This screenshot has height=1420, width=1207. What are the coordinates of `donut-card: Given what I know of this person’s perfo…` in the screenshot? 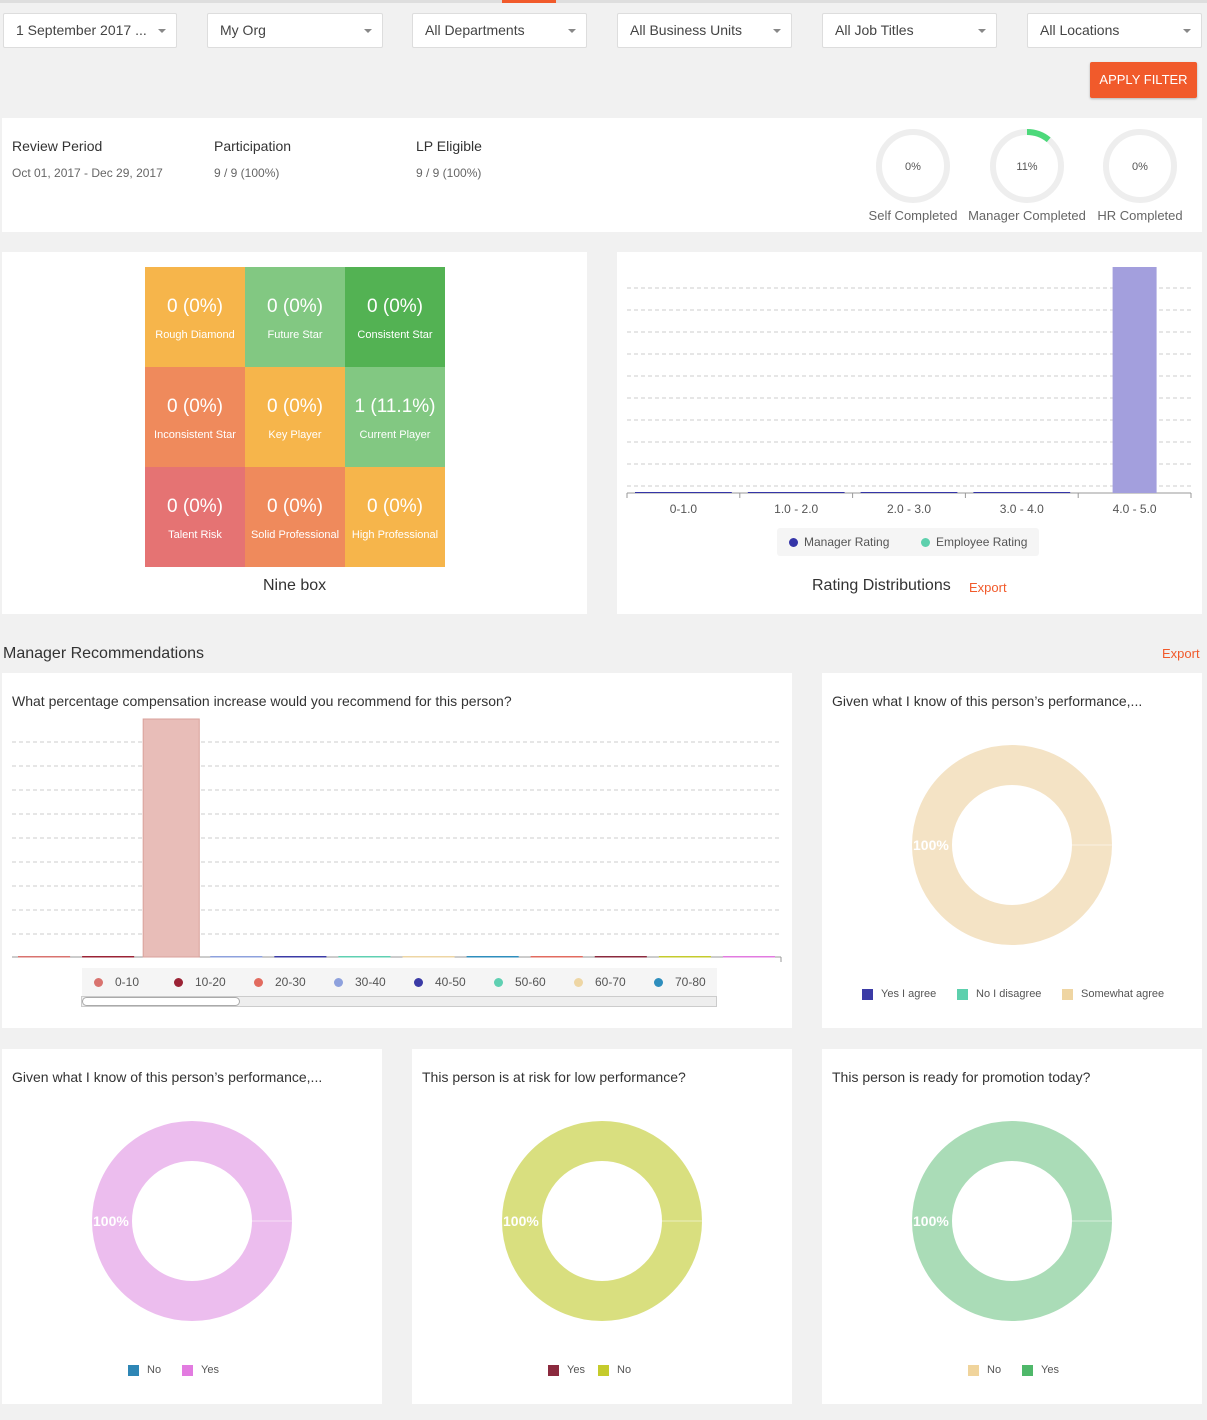 It's located at (192, 1226).